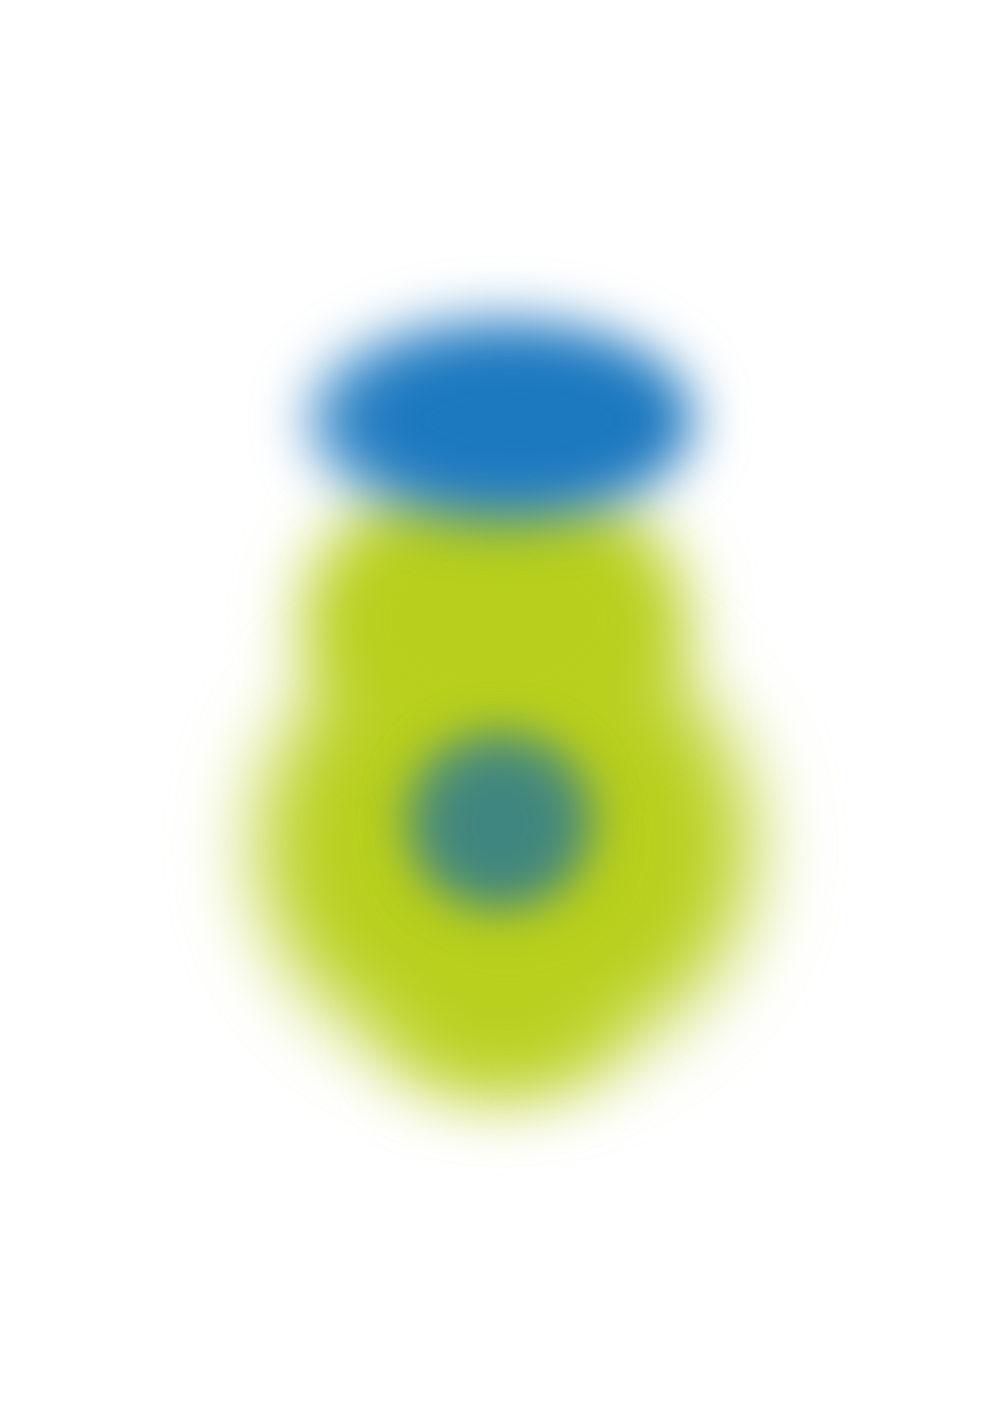 This screenshot has height=1419, width=993. I want to click on blue-cap-blob, so click(500, 420).